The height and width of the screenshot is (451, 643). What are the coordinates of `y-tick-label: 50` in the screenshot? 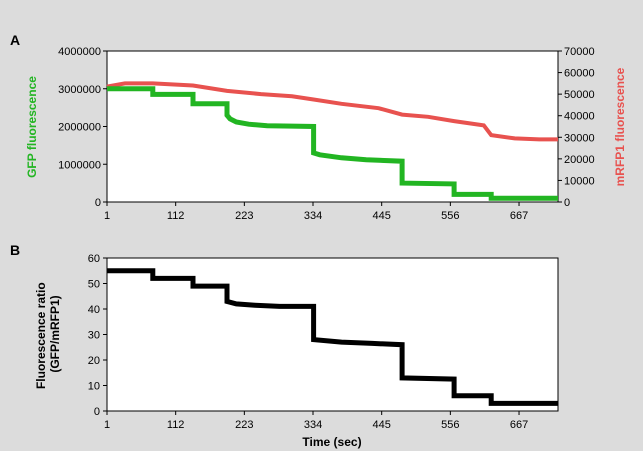 It's located at (94, 285).